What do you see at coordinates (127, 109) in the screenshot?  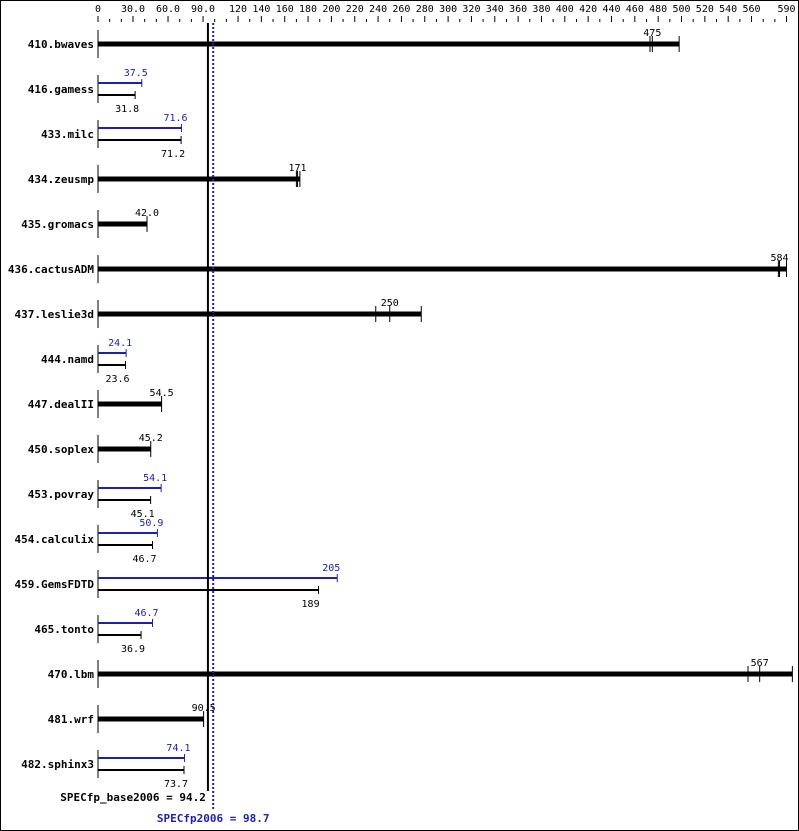 I see `base-value-label: 31.8` at bounding box center [127, 109].